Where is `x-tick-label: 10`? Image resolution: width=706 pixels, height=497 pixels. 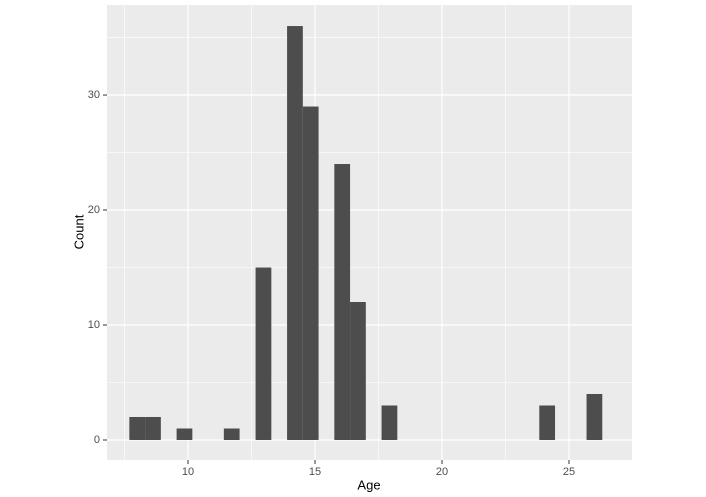
x-tick-label: 10 is located at coordinates (188, 472).